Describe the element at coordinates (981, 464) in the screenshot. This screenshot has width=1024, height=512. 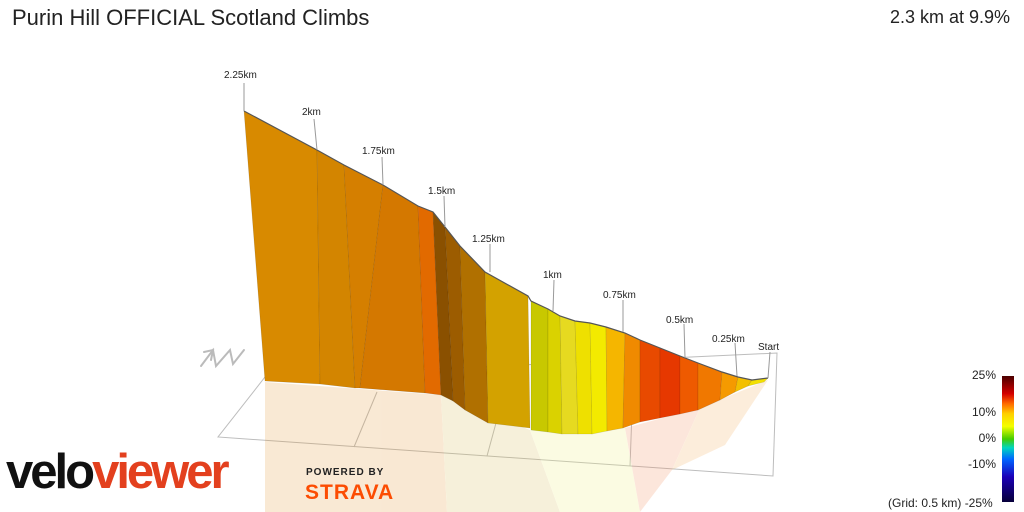
I see `legend-tick-neg-10: -10%` at that location.